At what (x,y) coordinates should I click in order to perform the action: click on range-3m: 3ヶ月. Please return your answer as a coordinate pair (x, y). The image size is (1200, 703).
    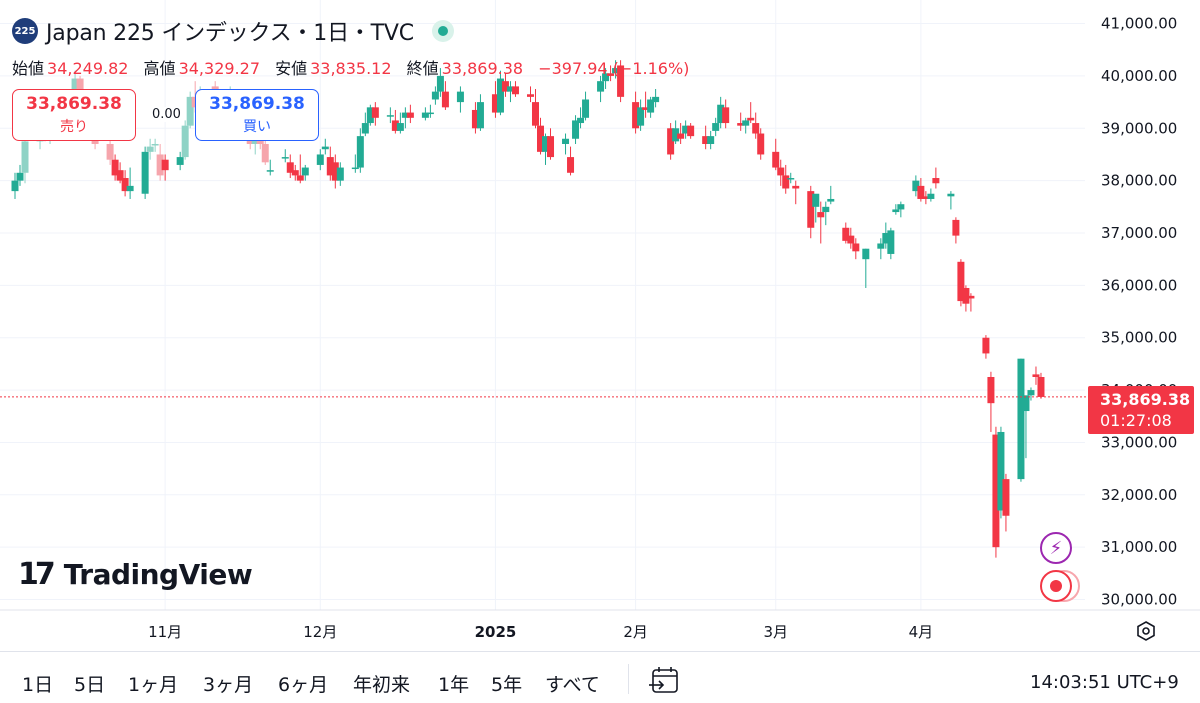
    Looking at the image, I should click on (228, 685).